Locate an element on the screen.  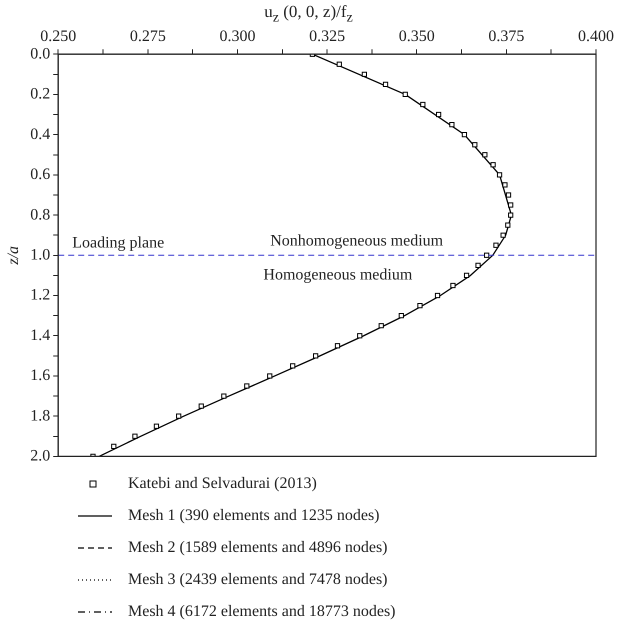
x-tick-label: 0.400 is located at coordinates (596, 36).